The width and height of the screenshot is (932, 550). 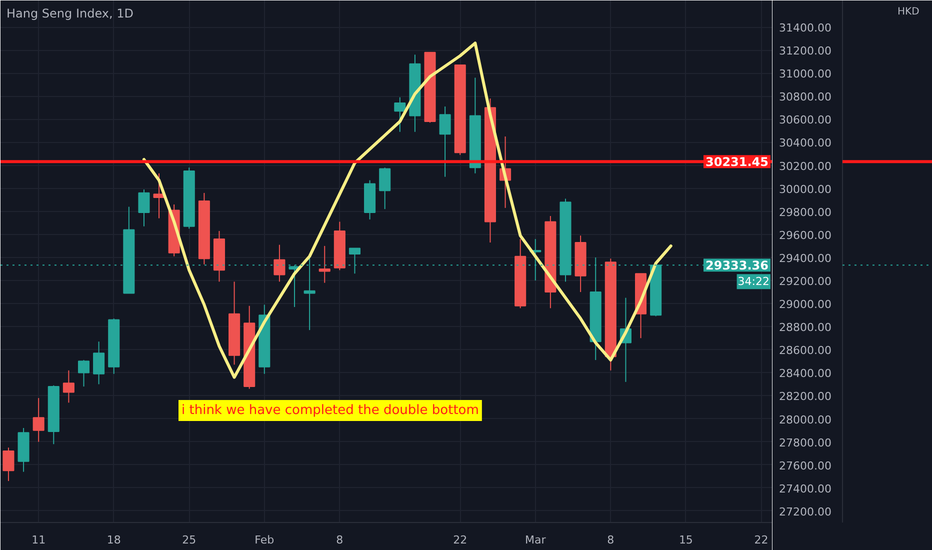 I want to click on y-tick-label: 29800.00, so click(x=805, y=212).